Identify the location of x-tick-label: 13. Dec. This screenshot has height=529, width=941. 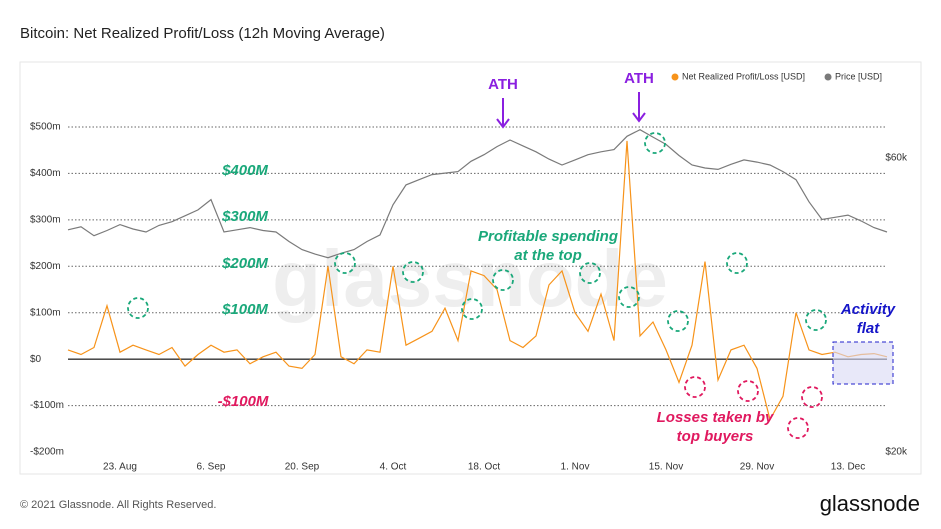
(848, 467).